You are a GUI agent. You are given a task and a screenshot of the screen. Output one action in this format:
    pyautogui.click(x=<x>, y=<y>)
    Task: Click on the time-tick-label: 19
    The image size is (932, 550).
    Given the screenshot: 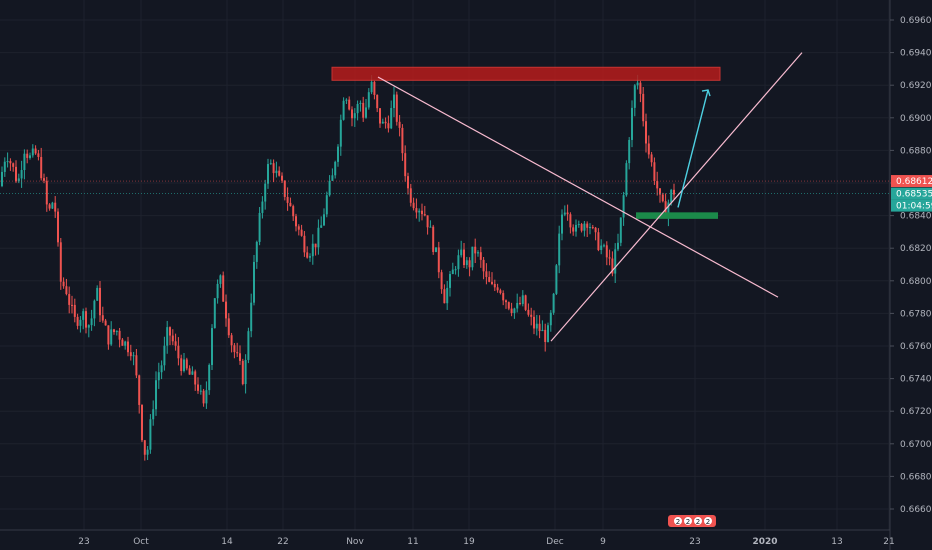 What is the action you would take?
    pyautogui.click(x=469, y=542)
    